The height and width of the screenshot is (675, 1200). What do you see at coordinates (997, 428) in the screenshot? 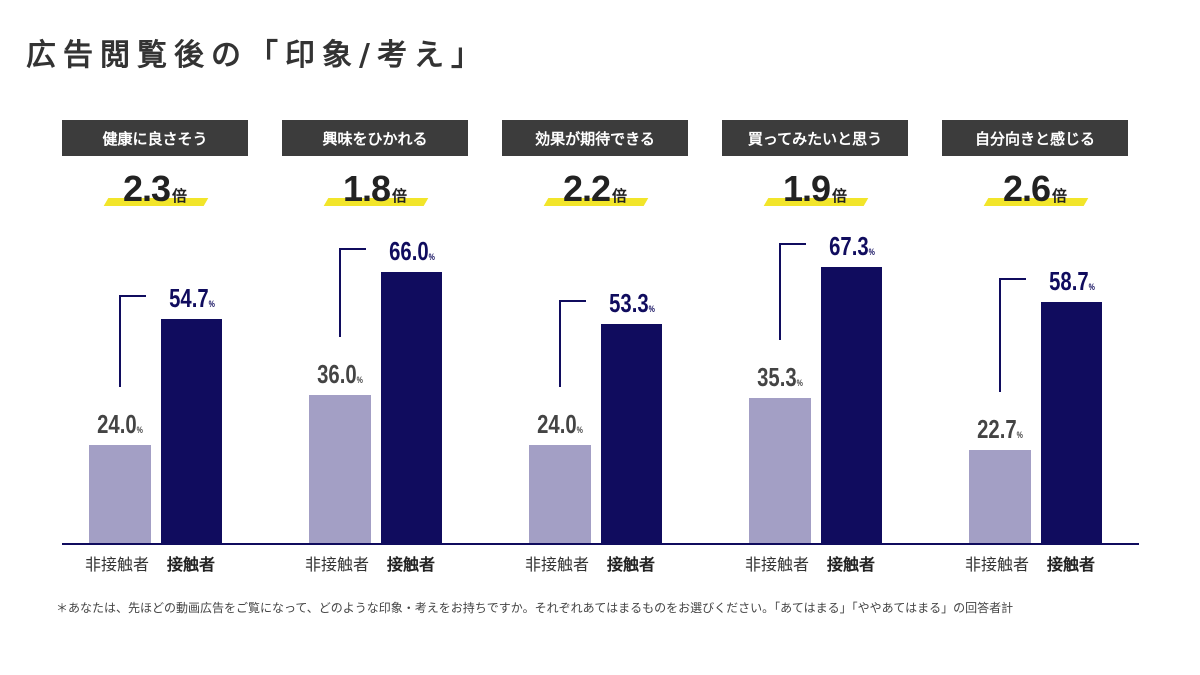
I see `data-label-value: 22.7` at bounding box center [997, 428].